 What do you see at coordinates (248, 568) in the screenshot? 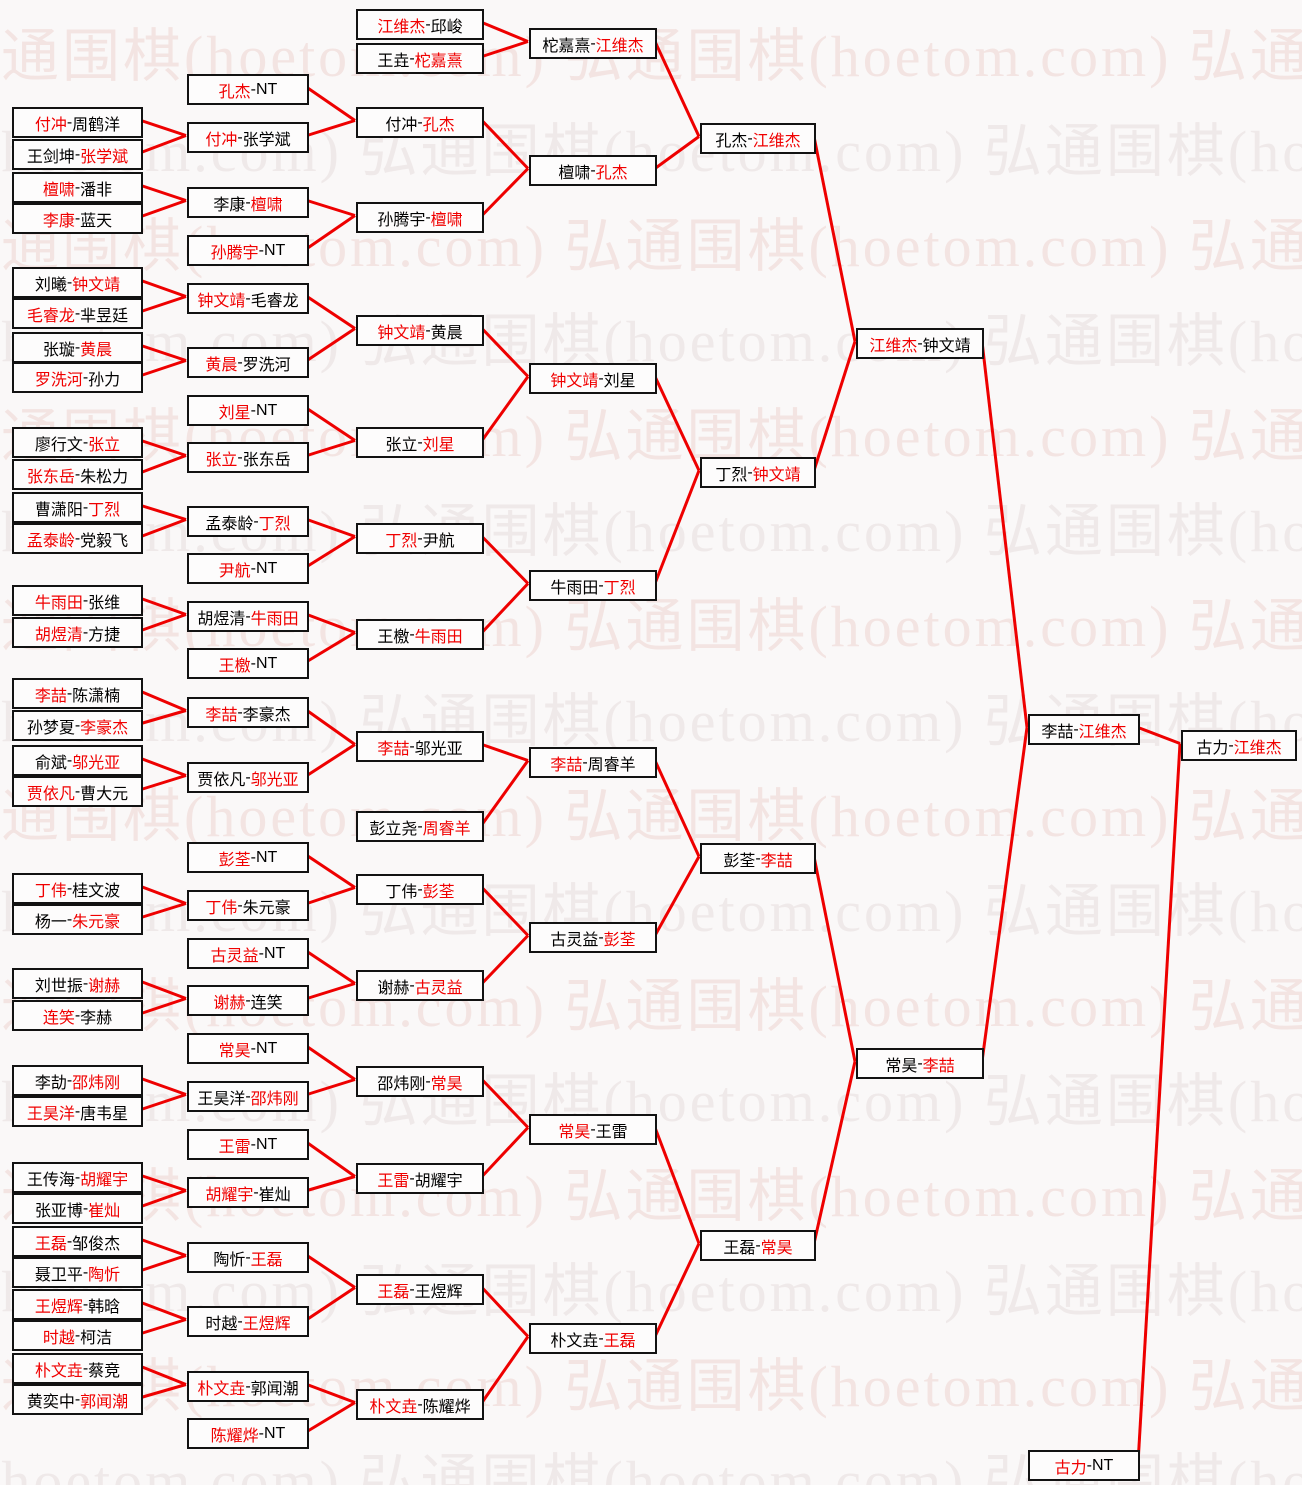
I see `match-box: 尹航 - NT` at bounding box center [248, 568].